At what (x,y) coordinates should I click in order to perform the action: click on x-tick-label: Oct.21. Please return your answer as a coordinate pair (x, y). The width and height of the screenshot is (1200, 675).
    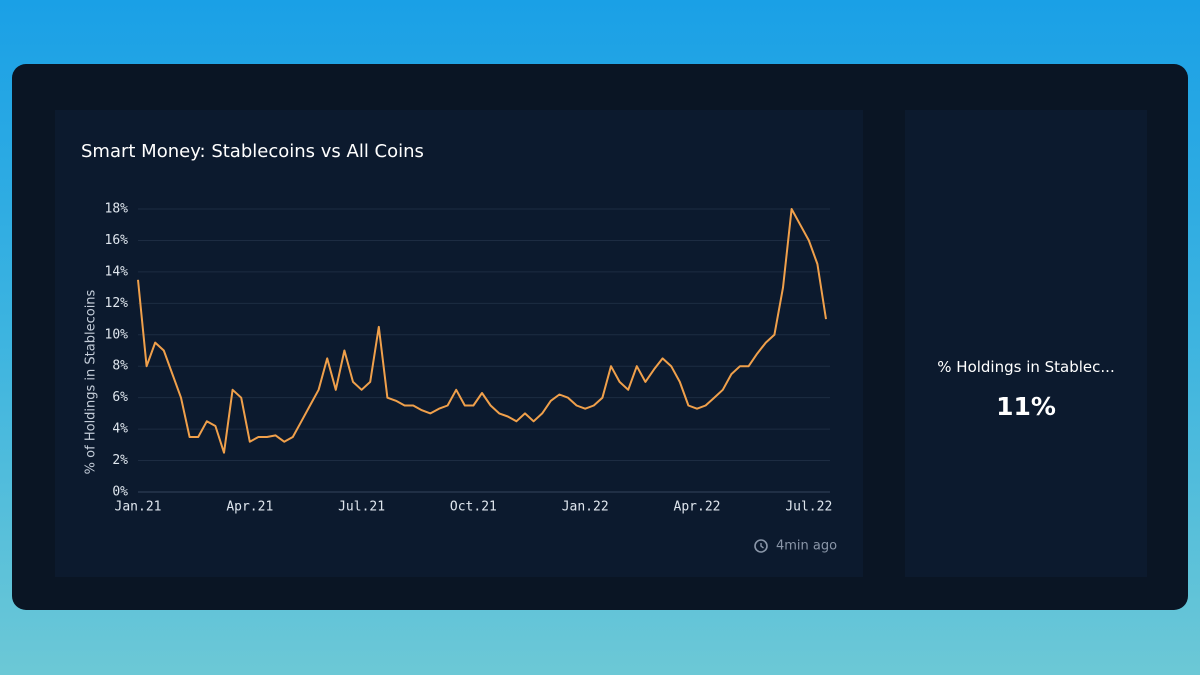
    Looking at the image, I should click on (473, 507).